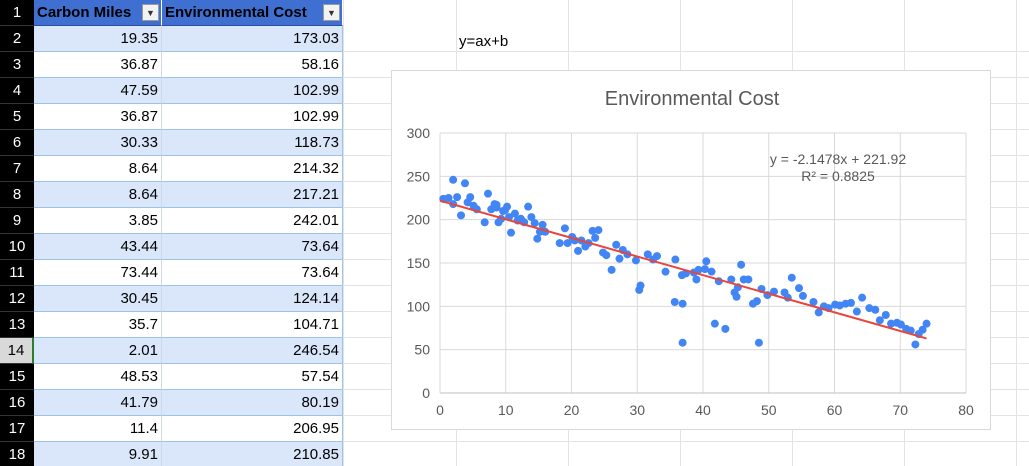 The image size is (1029, 466). I want to click on cell-carbon-miles: 73.44, so click(98, 273).